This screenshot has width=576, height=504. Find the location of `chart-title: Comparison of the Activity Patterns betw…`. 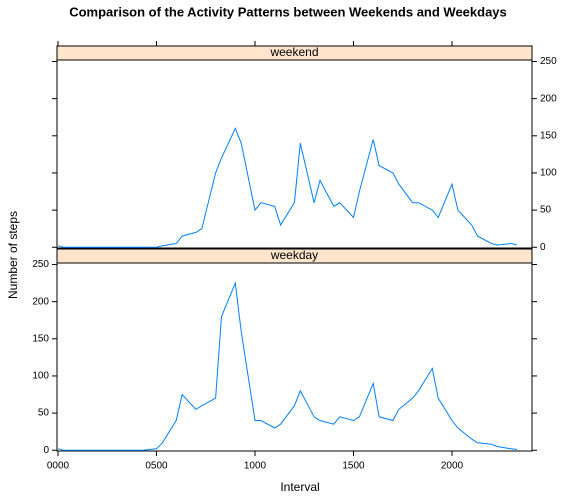

chart-title: Comparison of the Activity Patterns betw… is located at coordinates (288, 11).